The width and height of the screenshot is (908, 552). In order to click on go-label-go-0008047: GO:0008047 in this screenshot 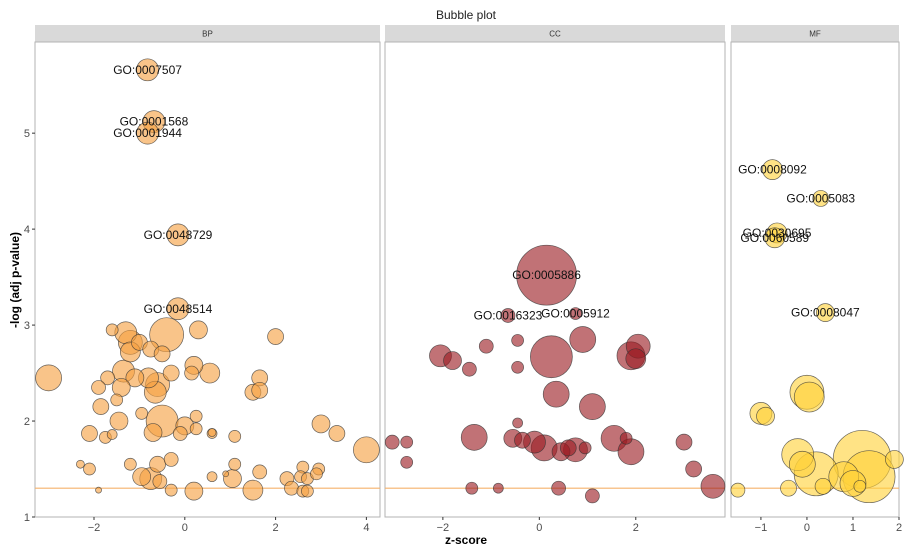, I will do `click(825, 313)`.